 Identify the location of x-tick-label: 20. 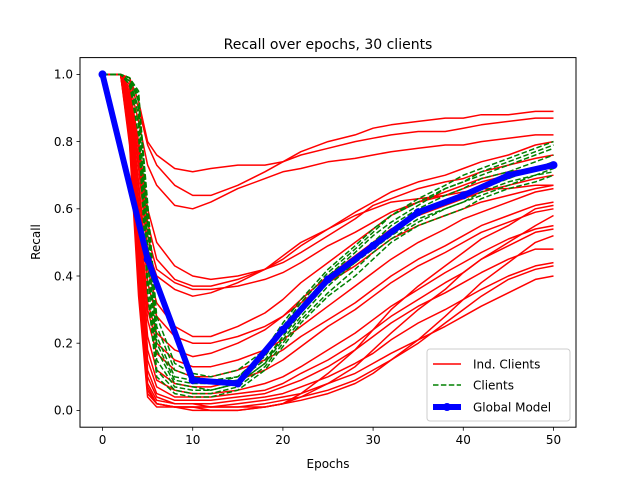
(282, 440).